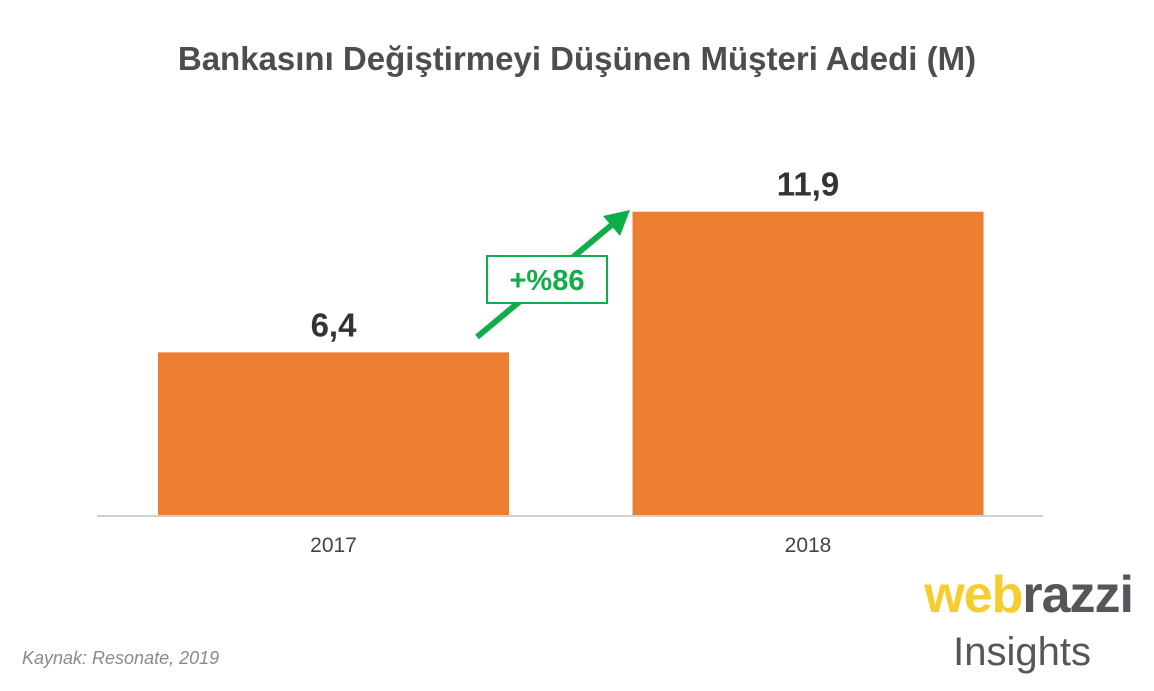  I want to click on arrow-head-icon, so click(616, 223).